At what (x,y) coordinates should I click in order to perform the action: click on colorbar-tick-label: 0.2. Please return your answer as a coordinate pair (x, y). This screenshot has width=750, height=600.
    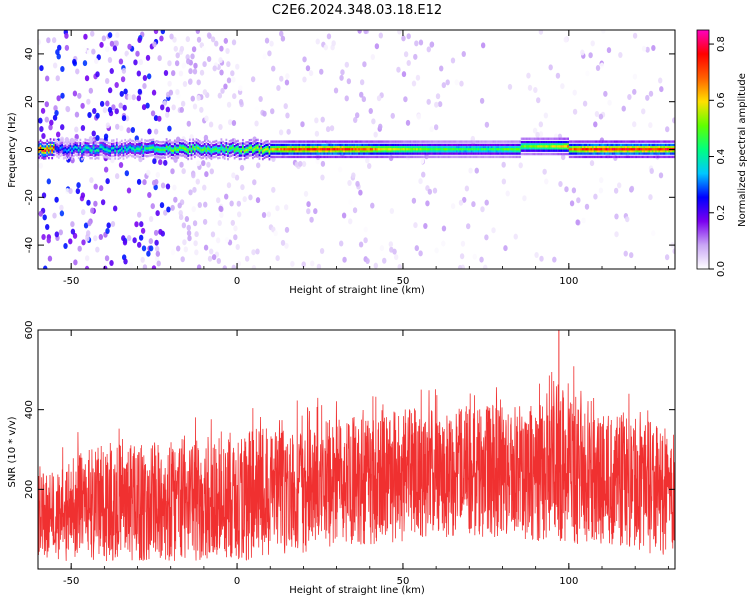
    Looking at the image, I should click on (721, 213).